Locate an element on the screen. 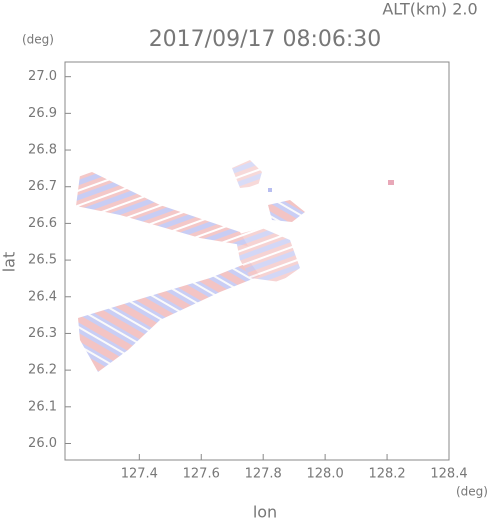 Image resolution: width=491 pixels, height=525 pixels. subtitle: ALT(km) 2.0 is located at coordinates (429, 9).